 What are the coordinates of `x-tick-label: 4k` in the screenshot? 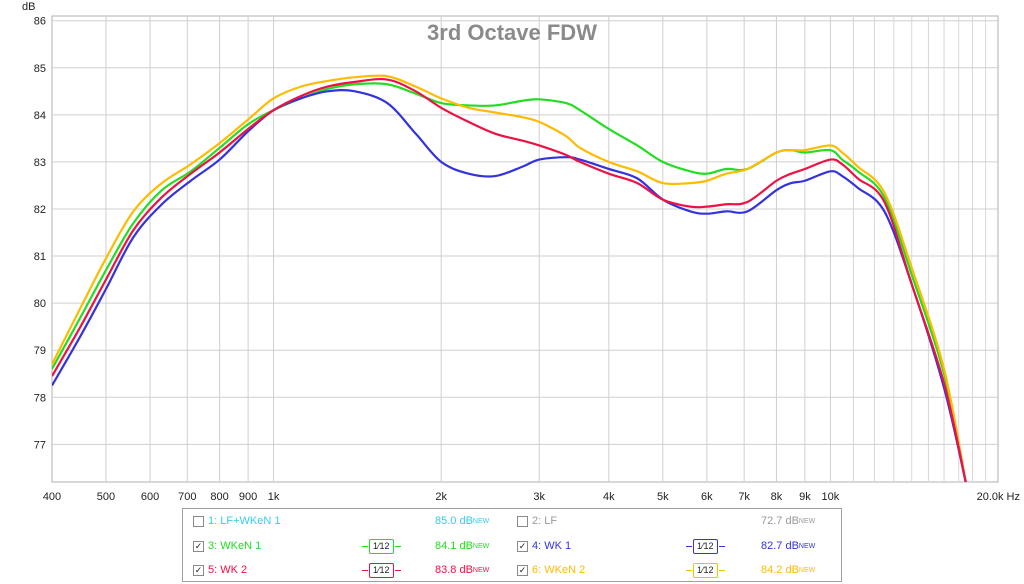 It's located at (609, 497).